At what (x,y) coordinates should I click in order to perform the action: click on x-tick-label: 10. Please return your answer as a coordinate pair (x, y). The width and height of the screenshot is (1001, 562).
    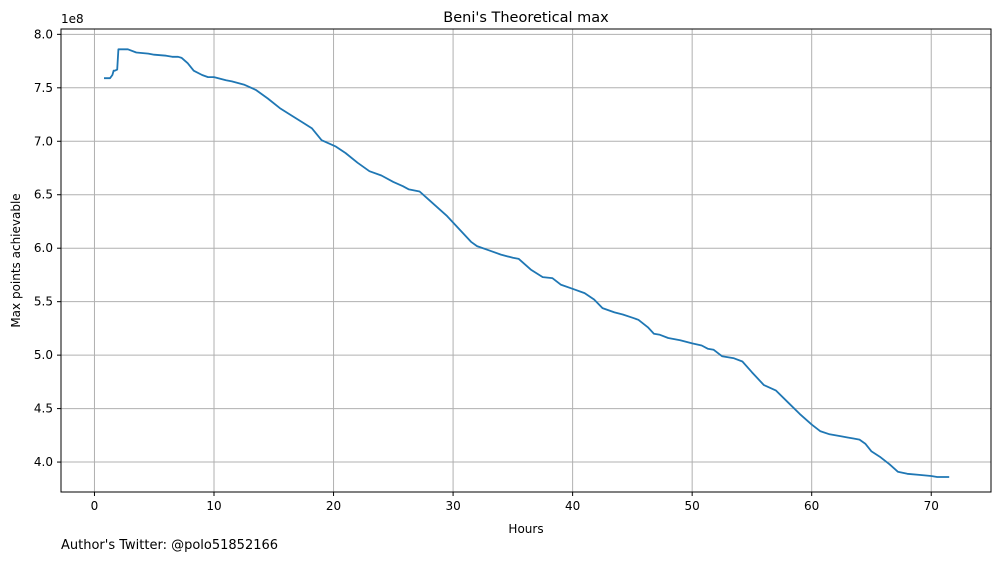
    Looking at the image, I should click on (213, 506).